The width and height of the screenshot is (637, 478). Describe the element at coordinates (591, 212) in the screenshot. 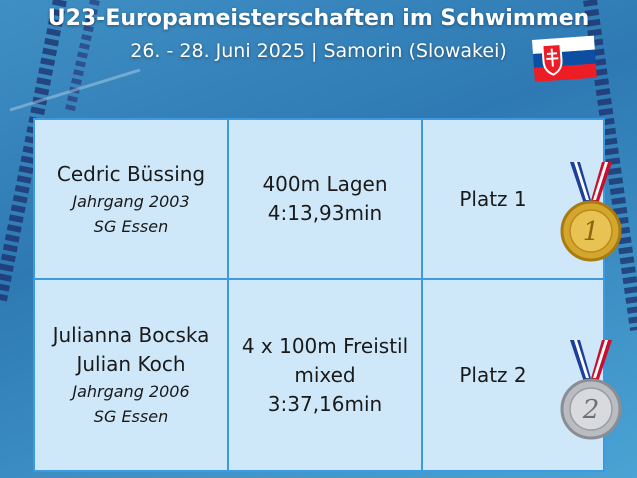

I see `gold-medal: 1` at that location.